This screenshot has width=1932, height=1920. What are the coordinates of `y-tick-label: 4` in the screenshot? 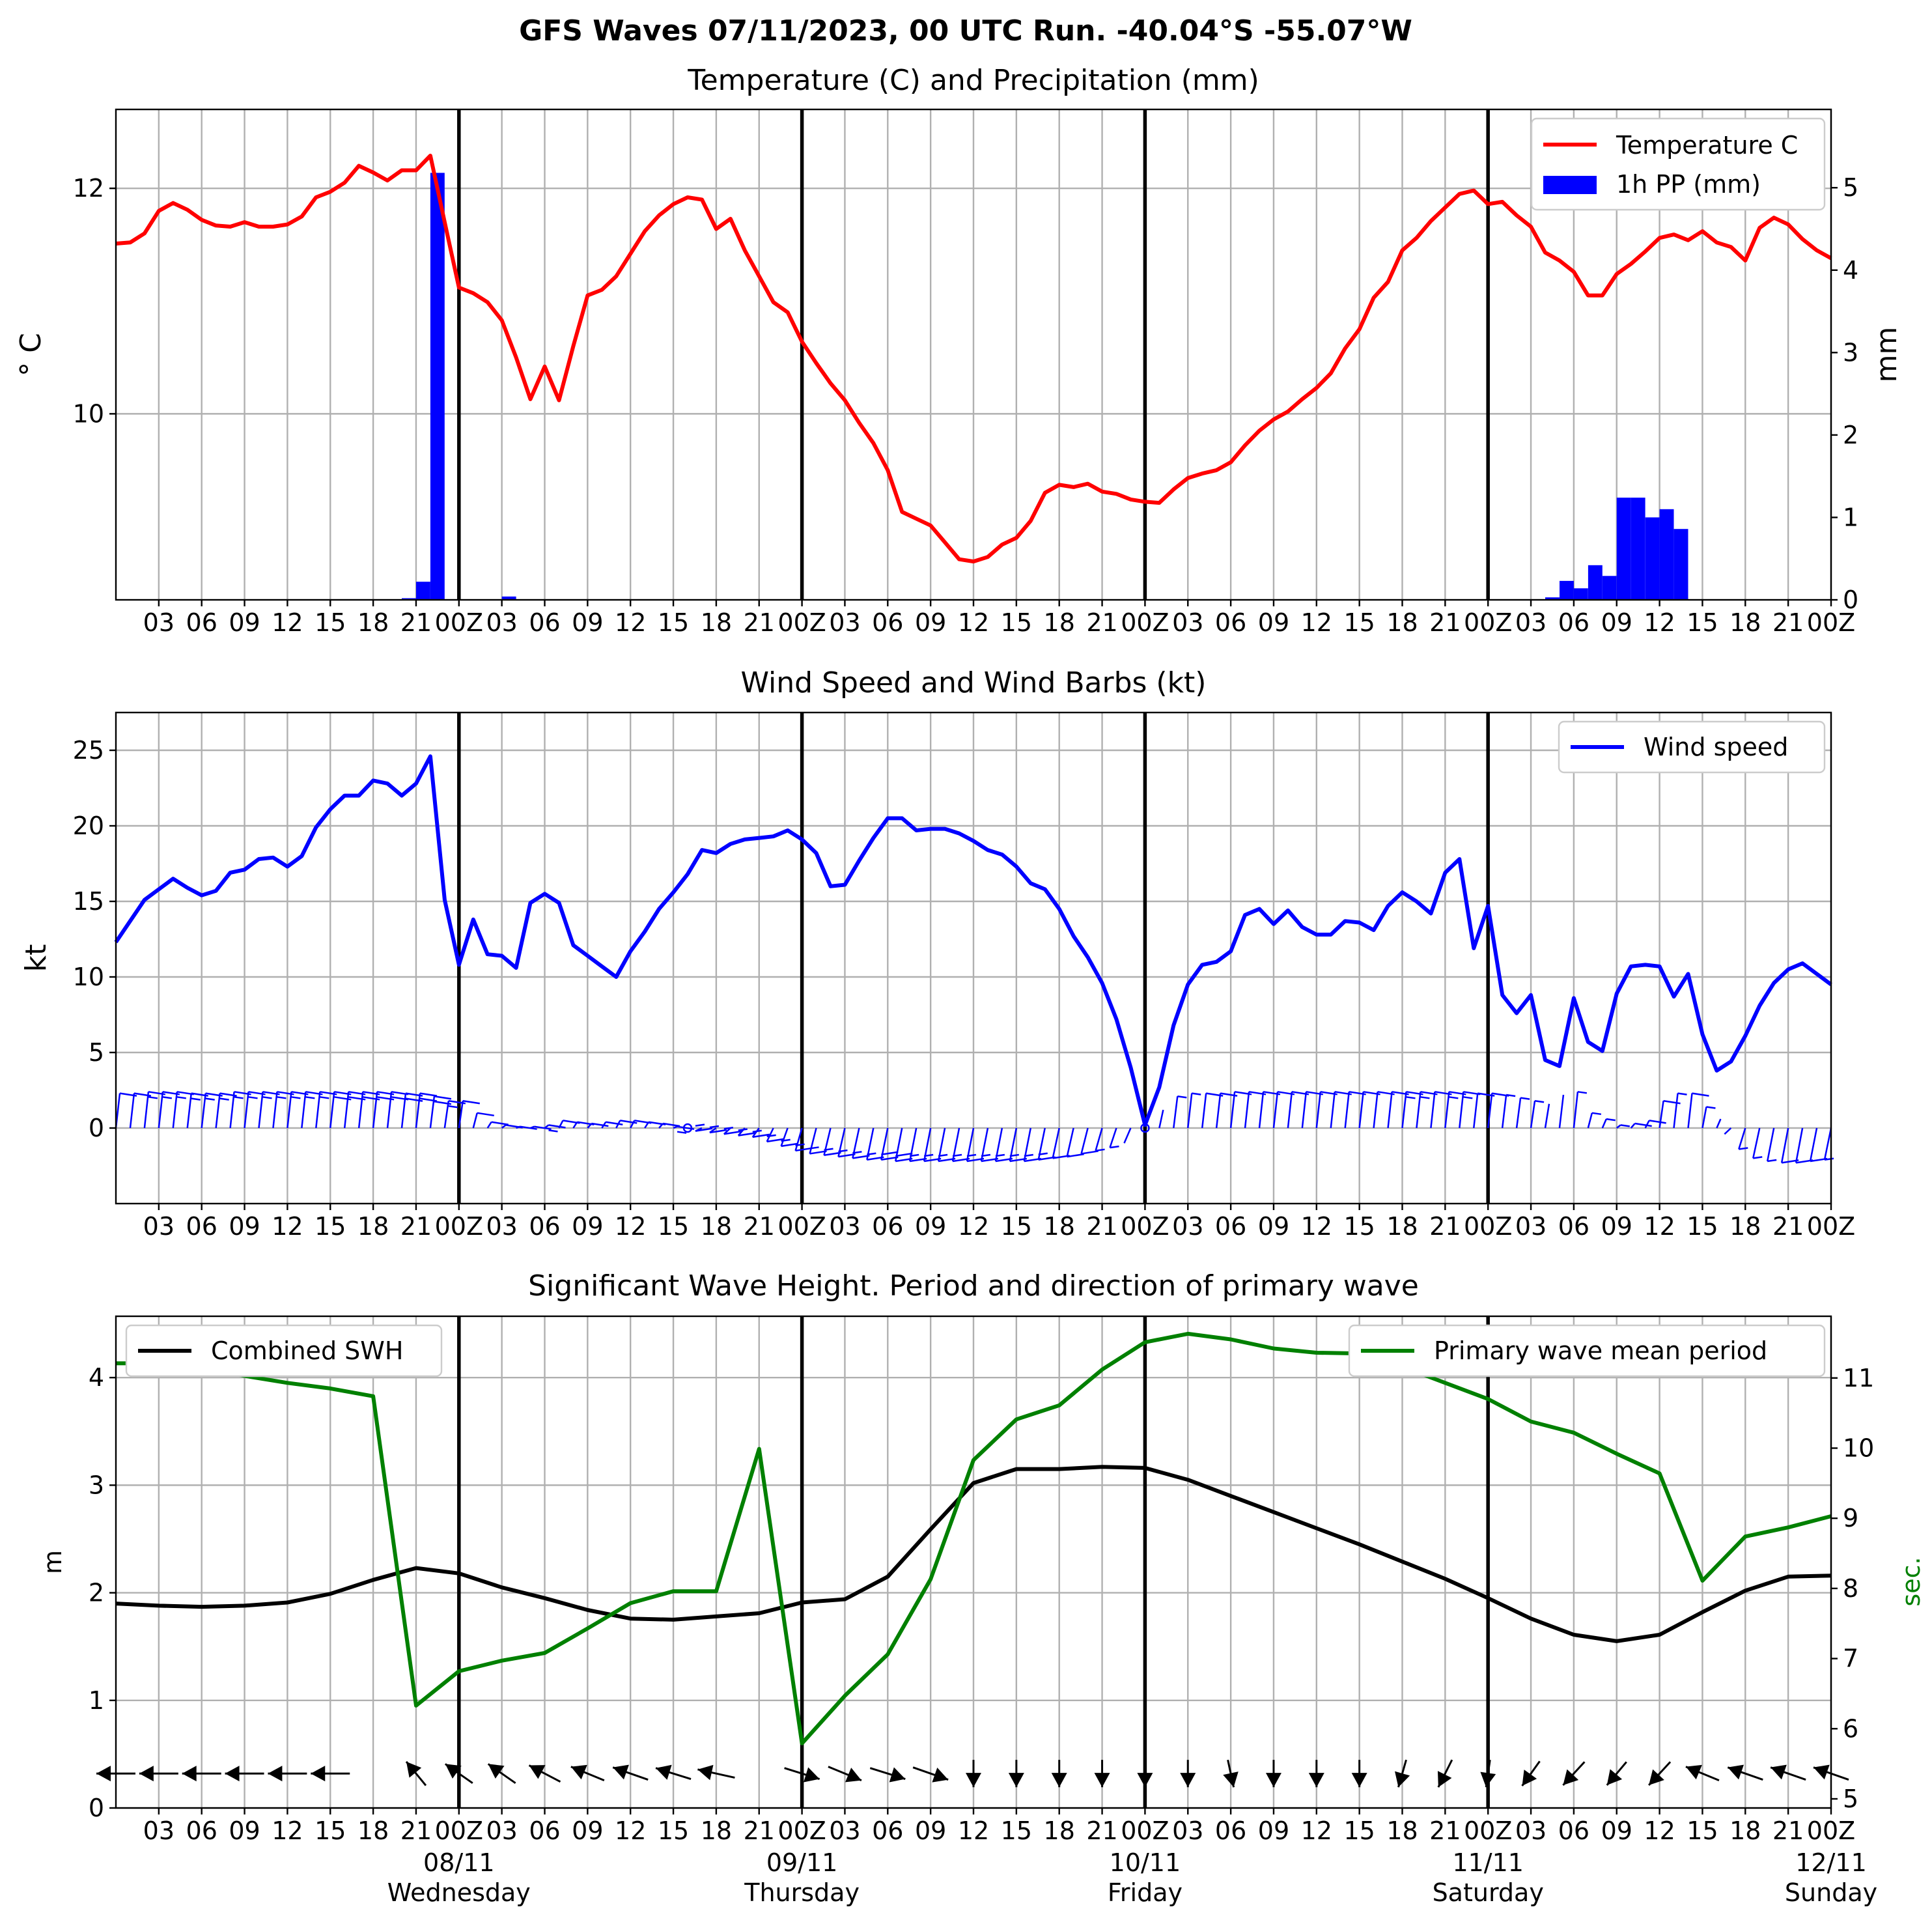 It's located at (97, 1378).